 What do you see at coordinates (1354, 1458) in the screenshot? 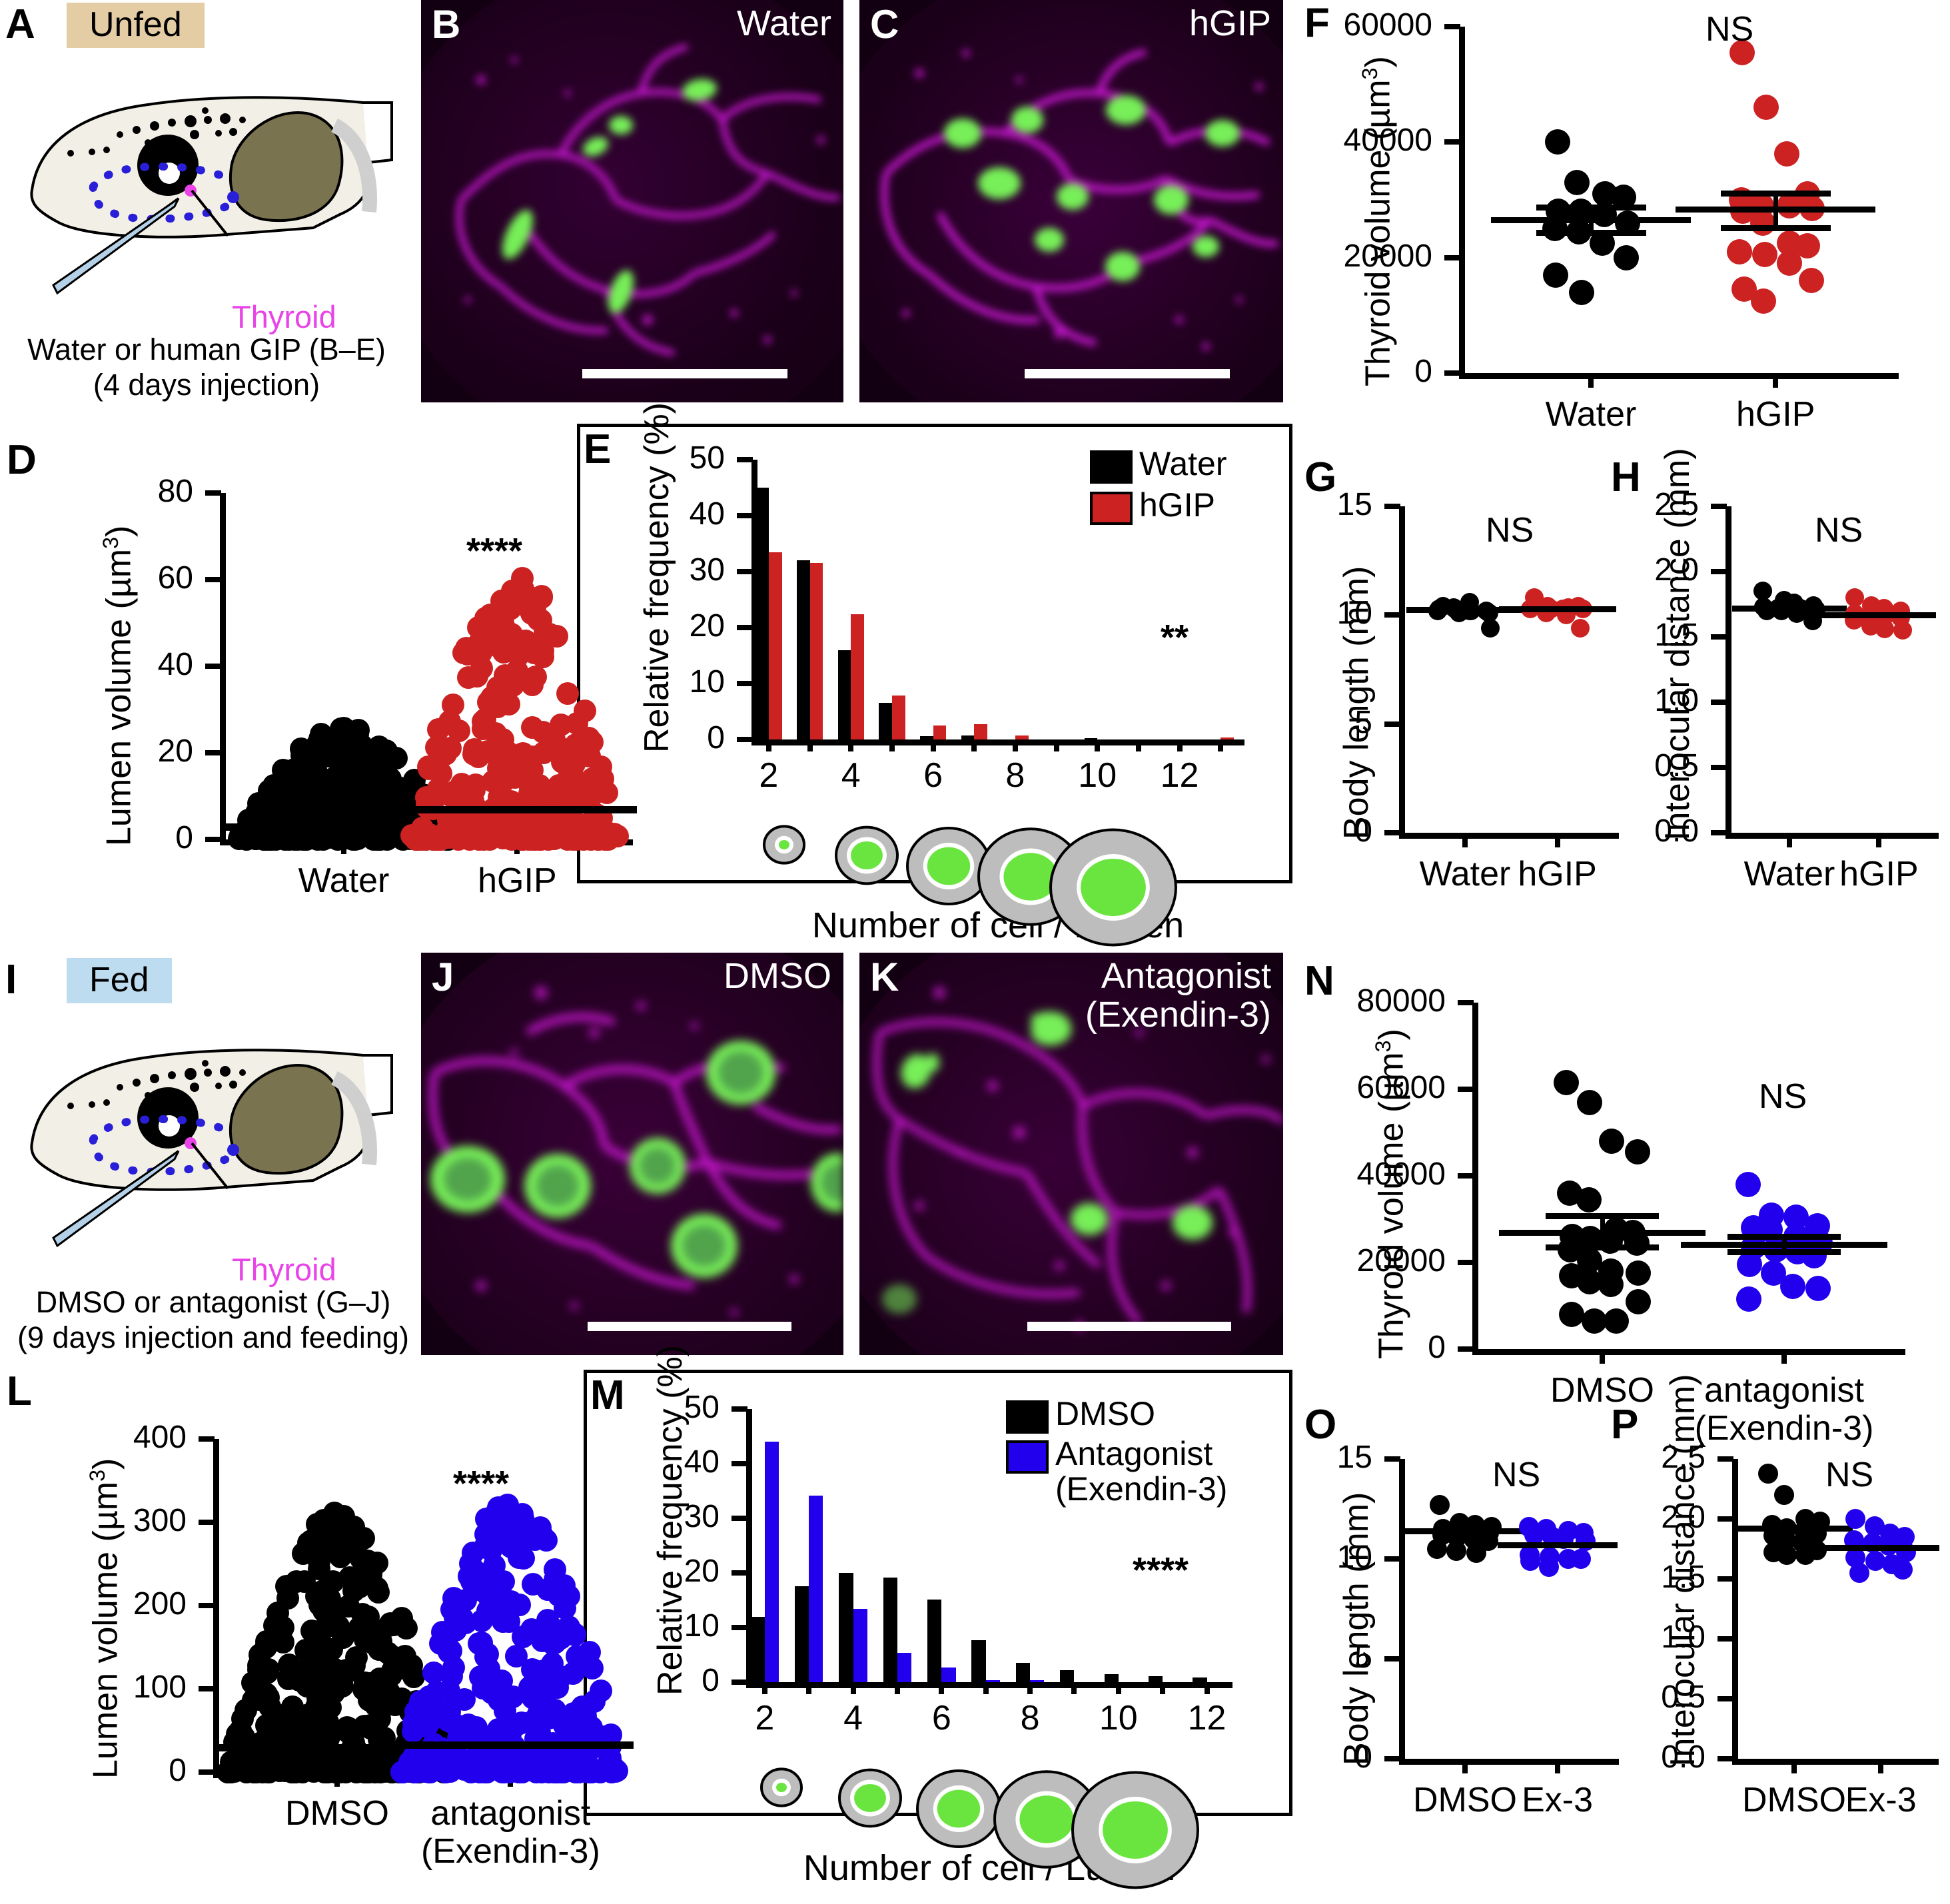
I see `ytick-label-O-3: 15` at bounding box center [1354, 1458].